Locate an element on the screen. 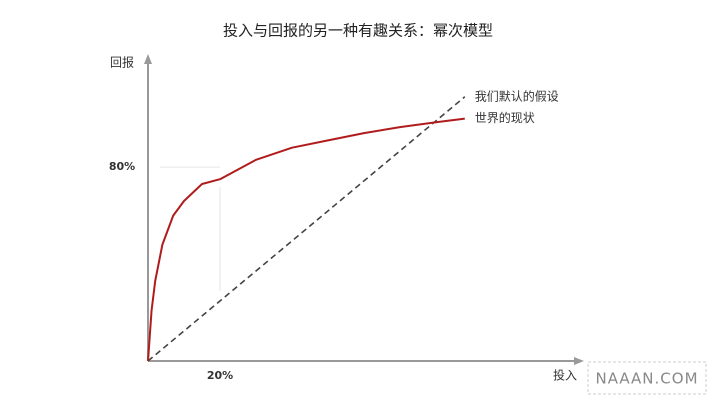  watermark-box is located at coordinates (647, 378).